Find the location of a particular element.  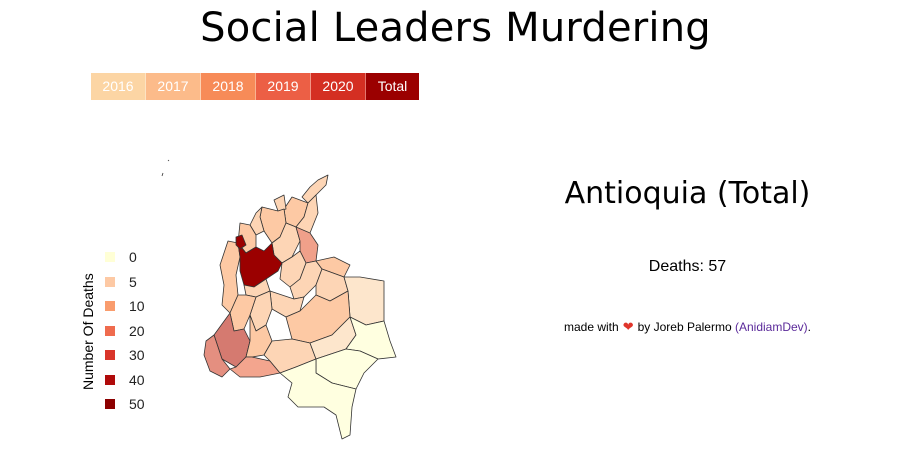

tab-2018: 2018 is located at coordinates (228, 86).